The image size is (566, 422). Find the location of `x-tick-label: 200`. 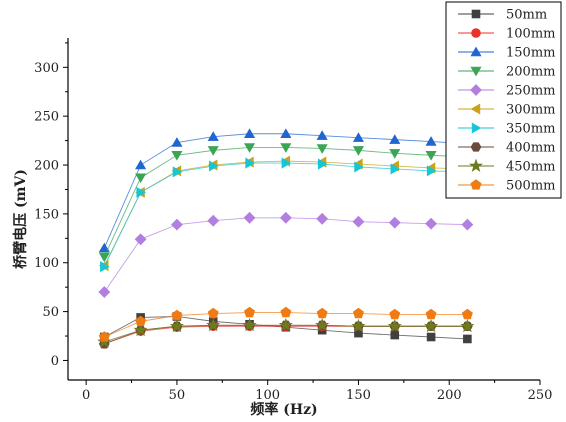

x-tick-label: 200 is located at coordinates (449, 395).